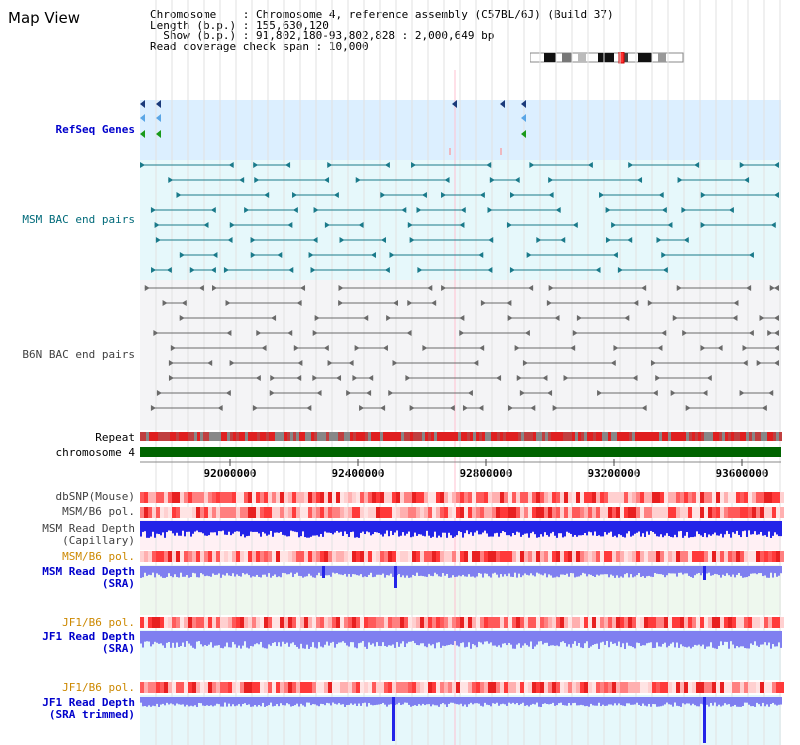 This screenshot has width=800, height=745. I want to click on jf1-pol-1-label: JF1/B6 pol., so click(98, 622).